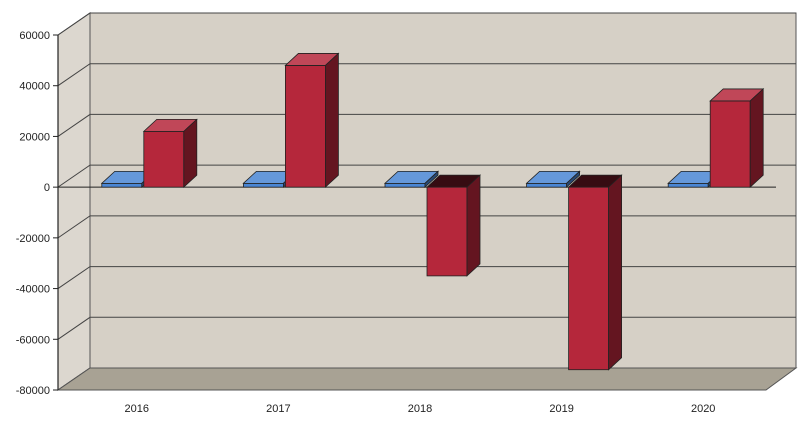 The width and height of the screenshot is (806, 421). I want to click on x-tick-label: 2020, so click(703, 409).